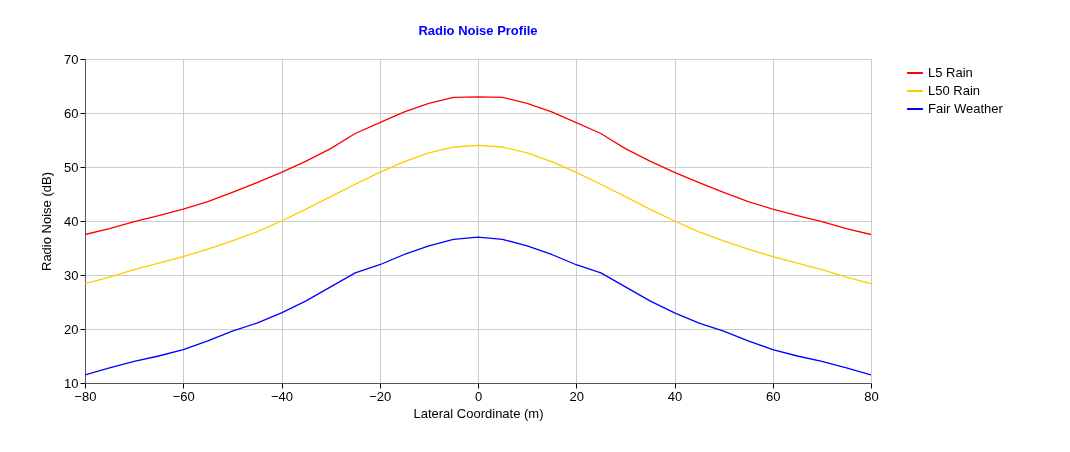  I want to click on y-tick-label: 20, so click(71, 329).